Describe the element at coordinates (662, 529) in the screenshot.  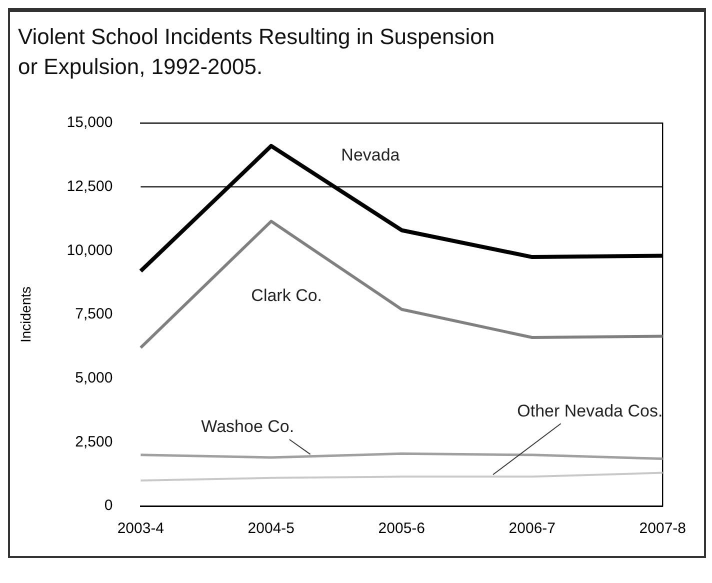
I see `x-tick-label: 2007-8` at that location.